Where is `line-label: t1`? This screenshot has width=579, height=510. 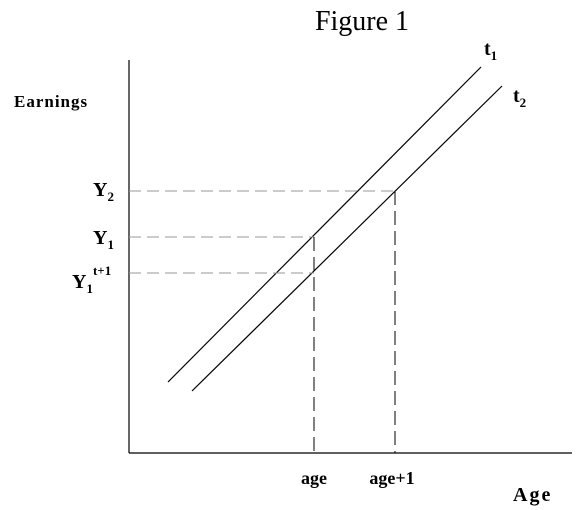 line-label: t1 is located at coordinates (490, 50).